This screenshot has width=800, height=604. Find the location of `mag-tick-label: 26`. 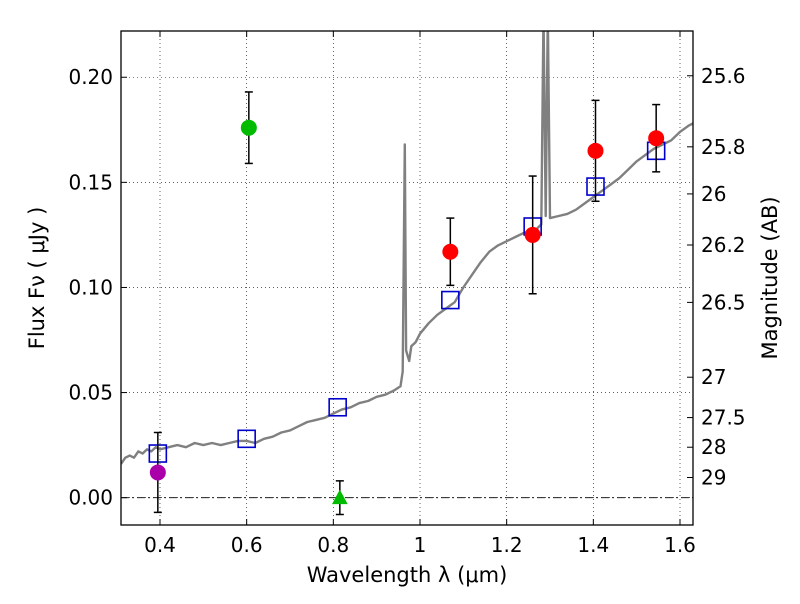

mag-tick-label: 26 is located at coordinates (713, 194).